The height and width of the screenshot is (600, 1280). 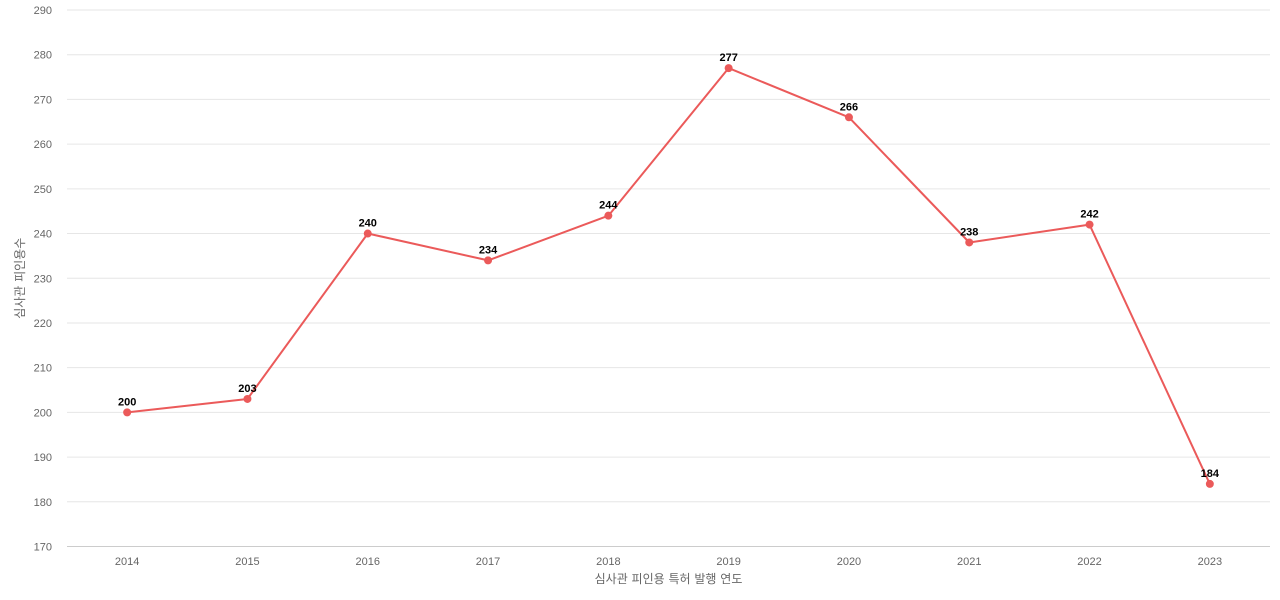 I want to click on x-tick-label: 2018, so click(x=608, y=562).